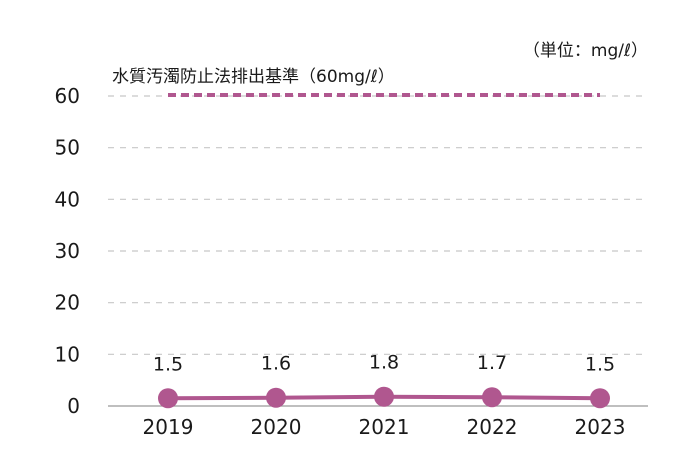 The width and height of the screenshot is (700, 473). What do you see at coordinates (492, 427) in the screenshot?
I see `x-tick-label: 2022` at bounding box center [492, 427].